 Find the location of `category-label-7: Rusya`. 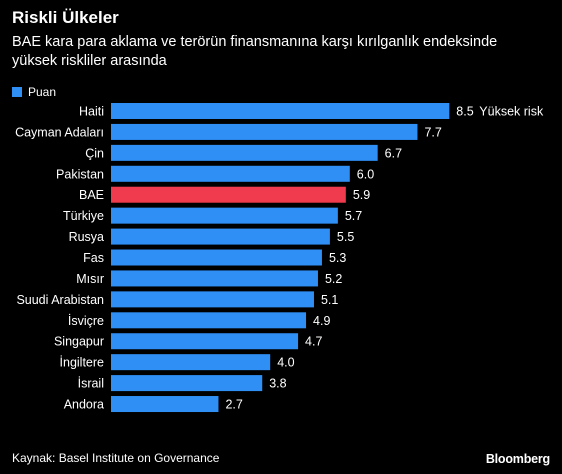

category-label-7: Rusya is located at coordinates (86, 237).